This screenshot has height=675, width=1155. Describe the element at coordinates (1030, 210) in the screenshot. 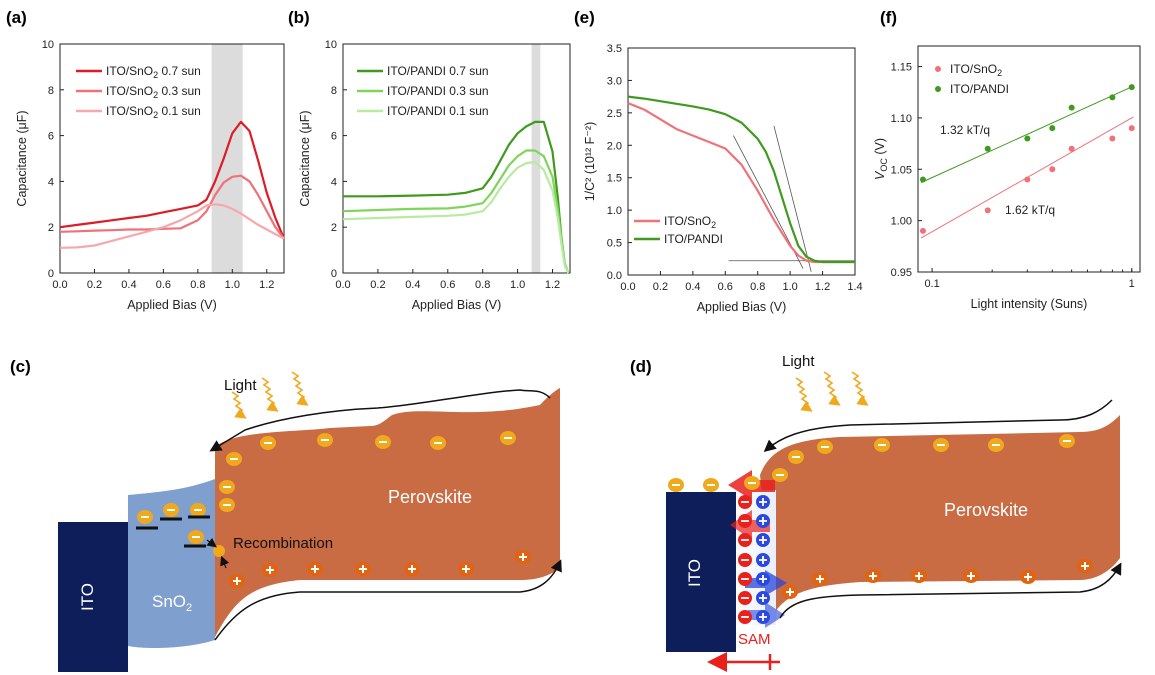

I see `annotation-text: 1.62 kT/q` at that location.